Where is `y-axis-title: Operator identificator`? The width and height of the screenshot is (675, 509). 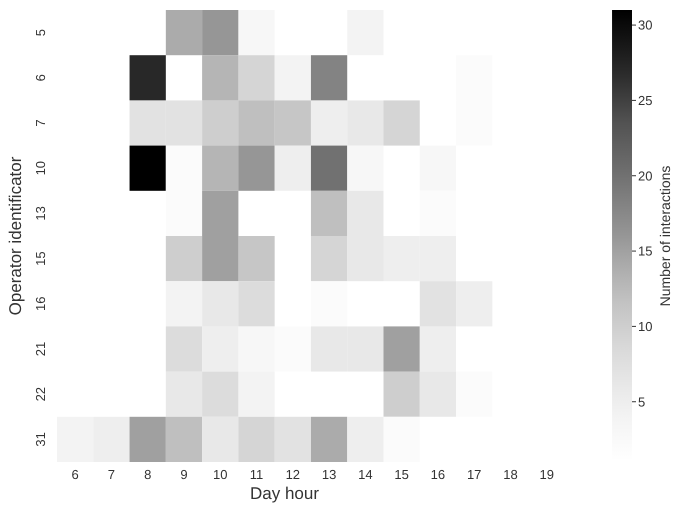 y-axis-title: Operator identificator is located at coordinates (16, 236).